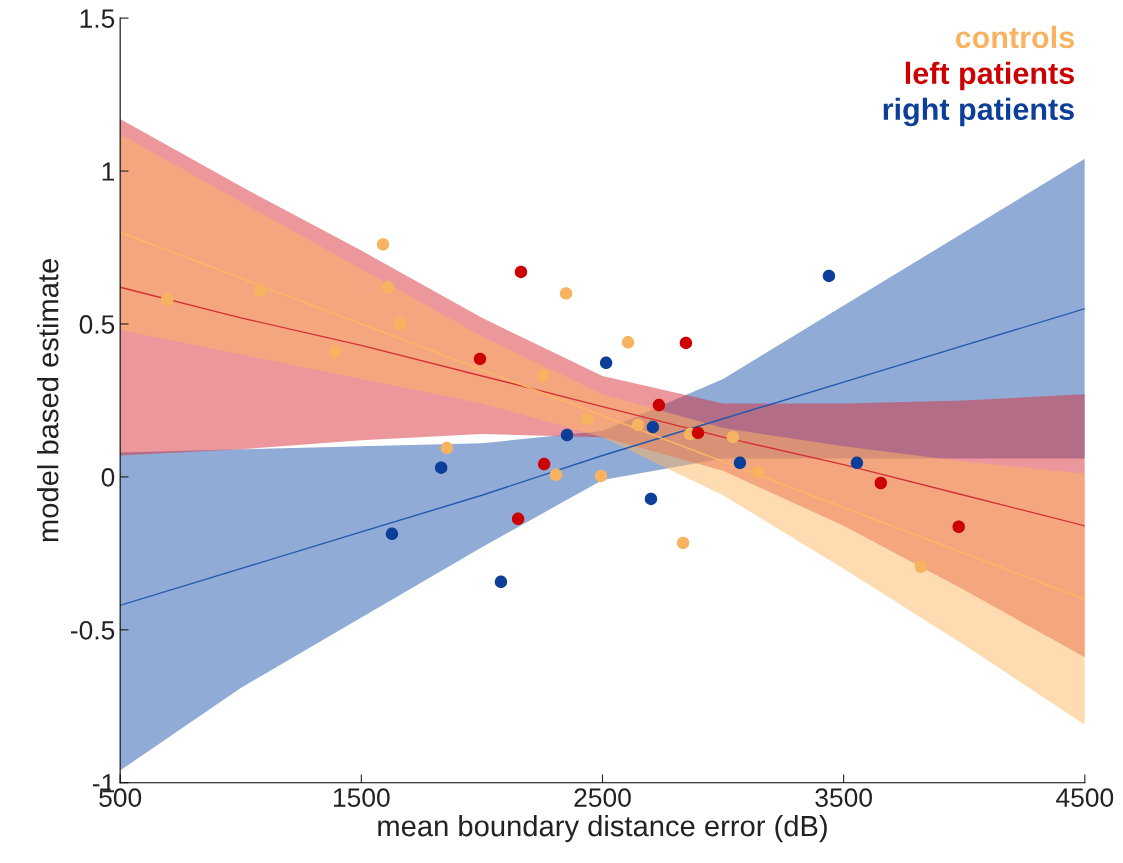 This screenshot has height=863, width=1123. Describe the element at coordinates (108, 477) in the screenshot. I see `y-tick-label: 0` at that location.